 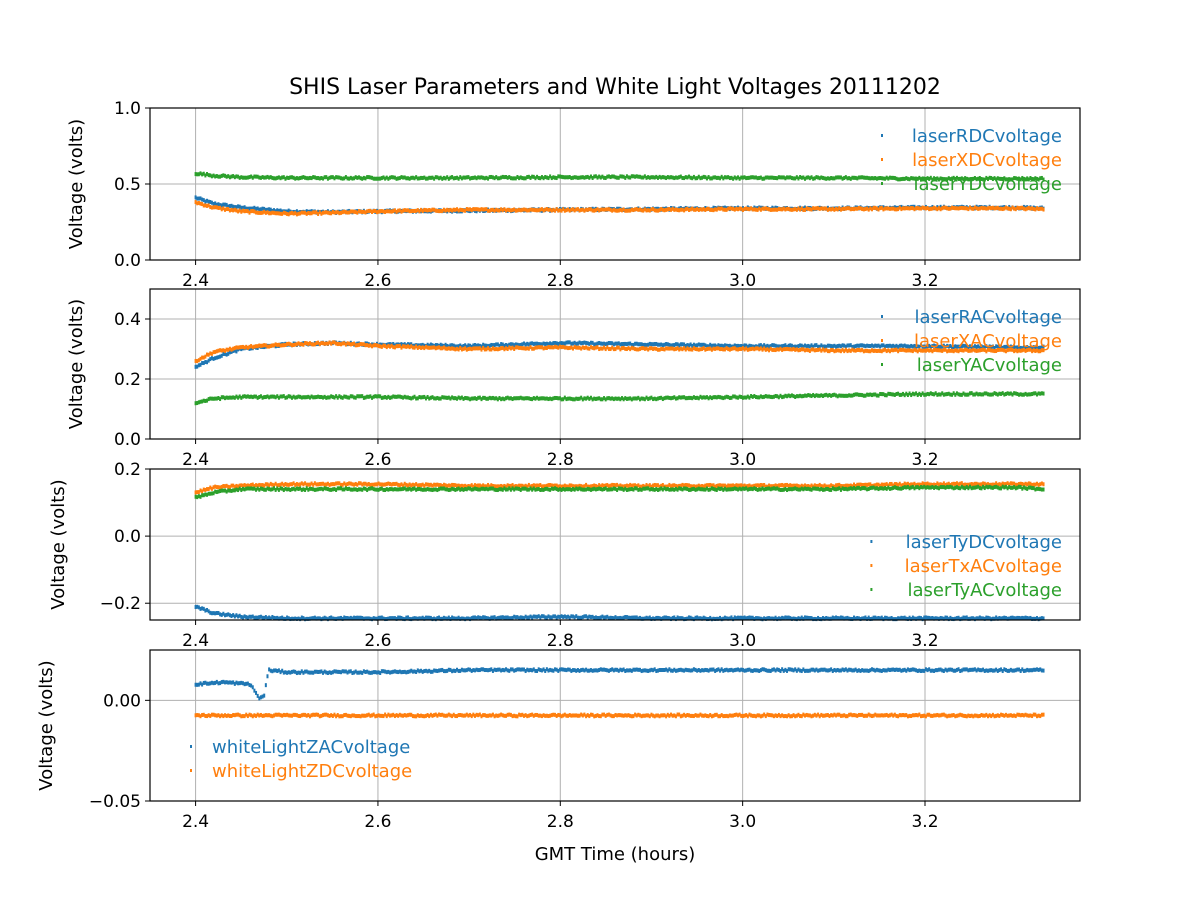 What do you see at coordinates (987, 160) in the screenshot?
I see `legend-label: laserXDCvoltage` at bounding box center [987, 160].